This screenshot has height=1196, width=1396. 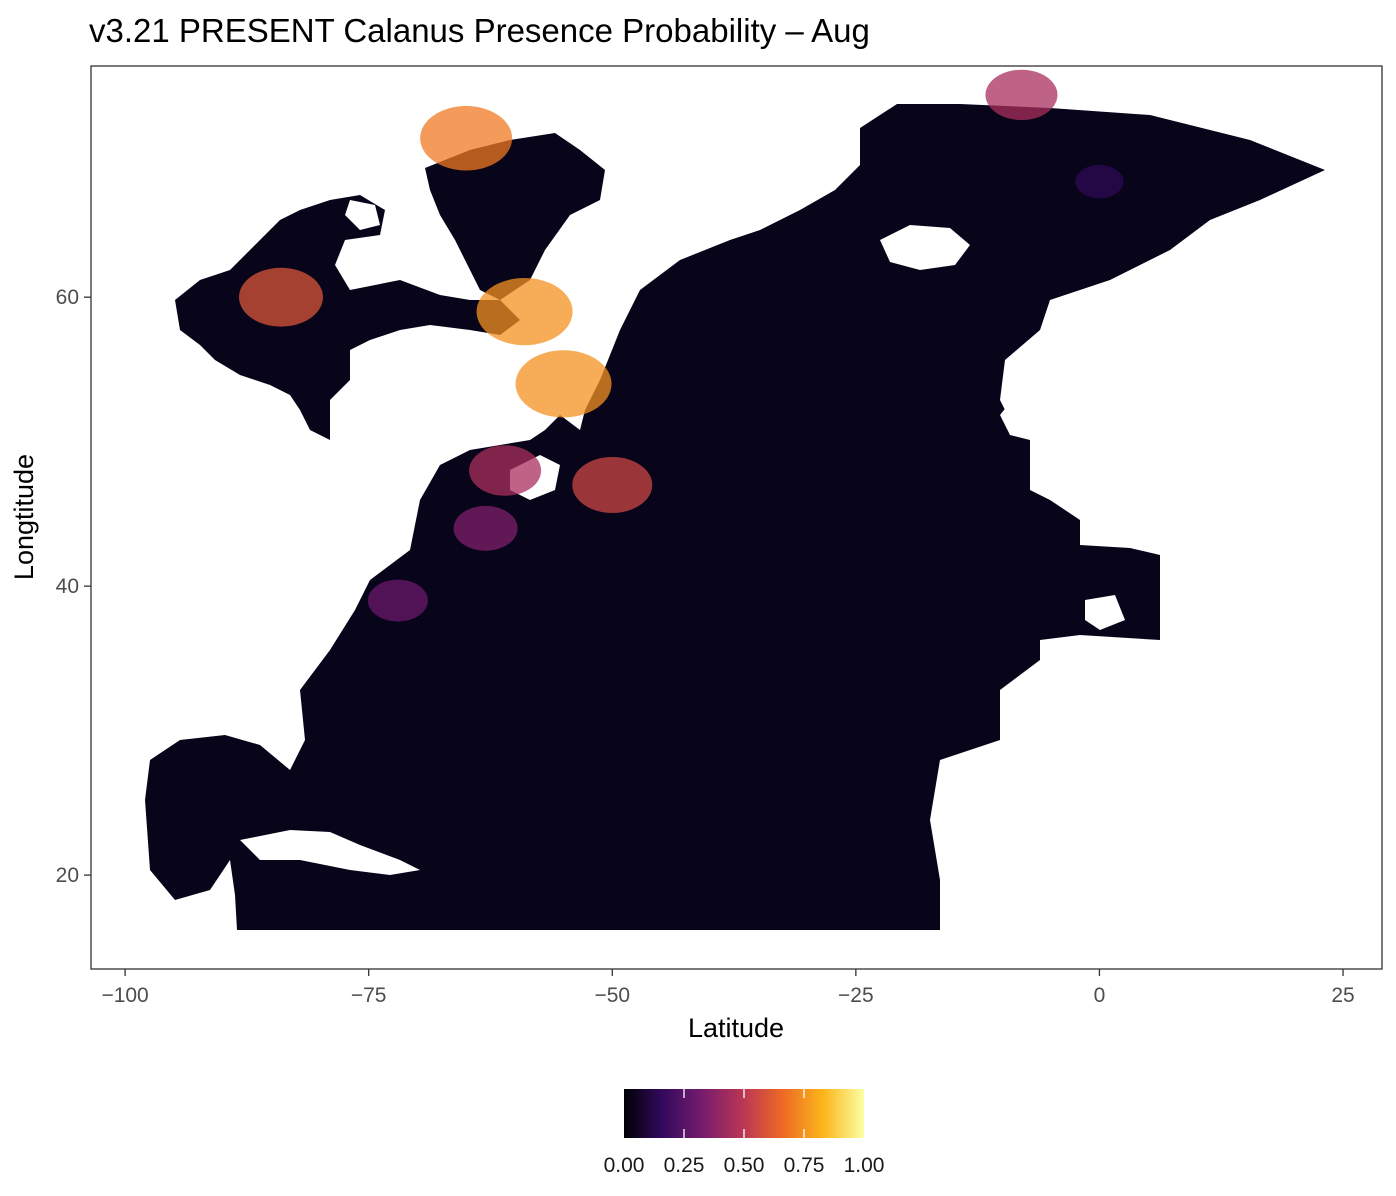 I want to click on x-axis: −100 −75 −50 −25 0 25, so click(x=728, y=988).